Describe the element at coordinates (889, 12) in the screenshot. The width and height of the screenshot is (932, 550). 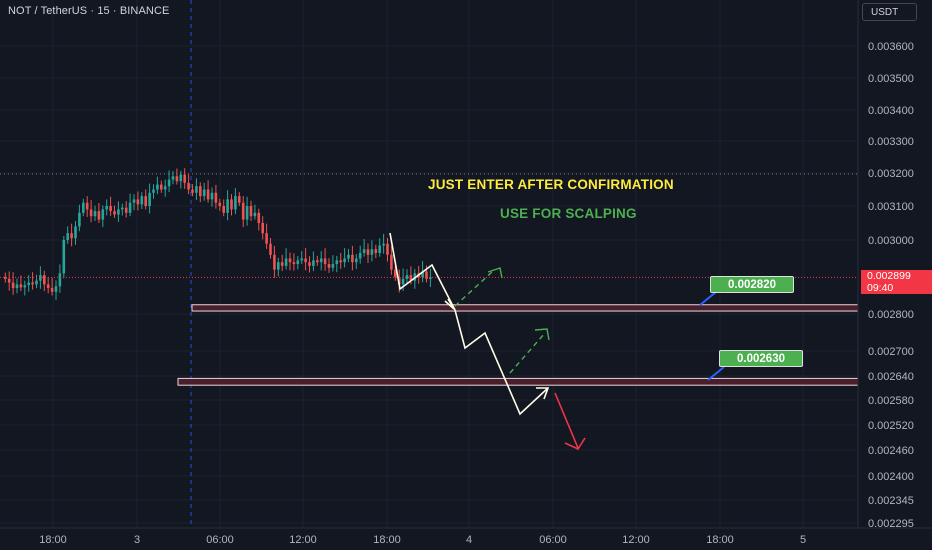
I see `currency-button: USDT` at that location.